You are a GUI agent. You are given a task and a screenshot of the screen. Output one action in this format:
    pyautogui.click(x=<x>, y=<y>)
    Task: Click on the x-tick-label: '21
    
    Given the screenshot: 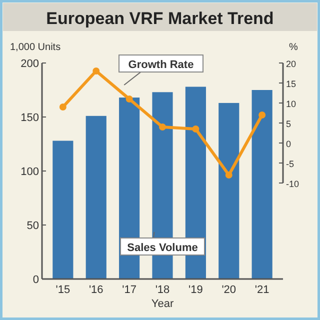 What is the action you would take?
    pyautogui.click(x=262, y=290)
    